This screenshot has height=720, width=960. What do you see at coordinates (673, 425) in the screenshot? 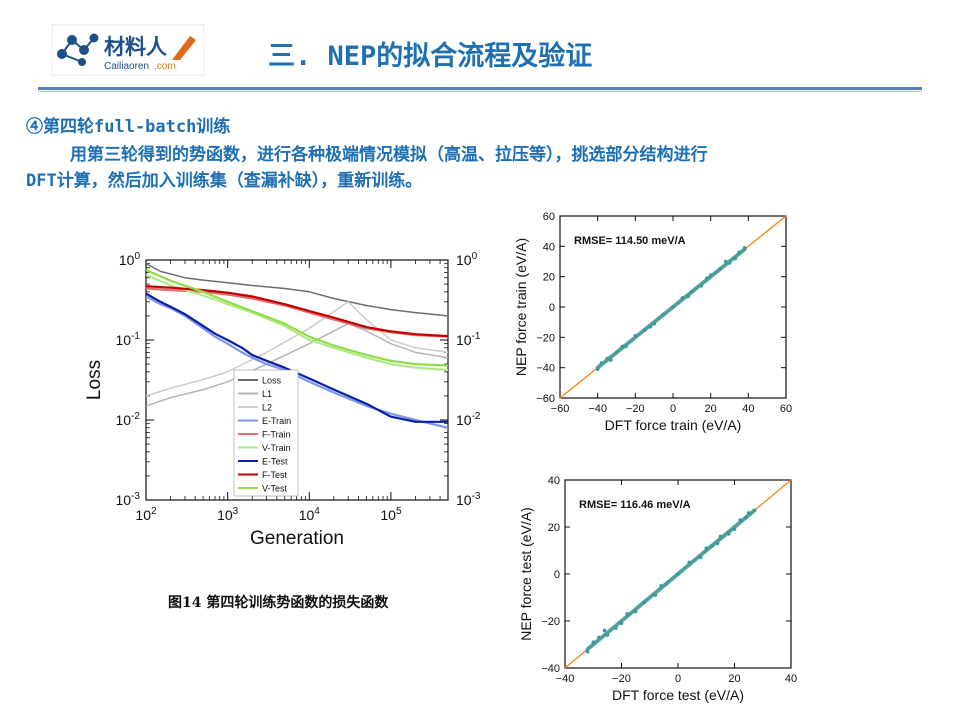
I see `x-axis-label: DFT force train (eV/A)` at bounding box center [673, 425].